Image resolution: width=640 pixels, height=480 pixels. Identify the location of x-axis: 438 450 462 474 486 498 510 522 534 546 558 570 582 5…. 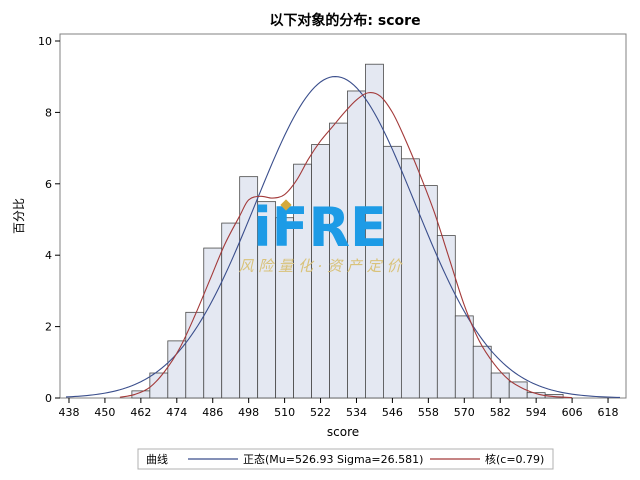
(338, 408).